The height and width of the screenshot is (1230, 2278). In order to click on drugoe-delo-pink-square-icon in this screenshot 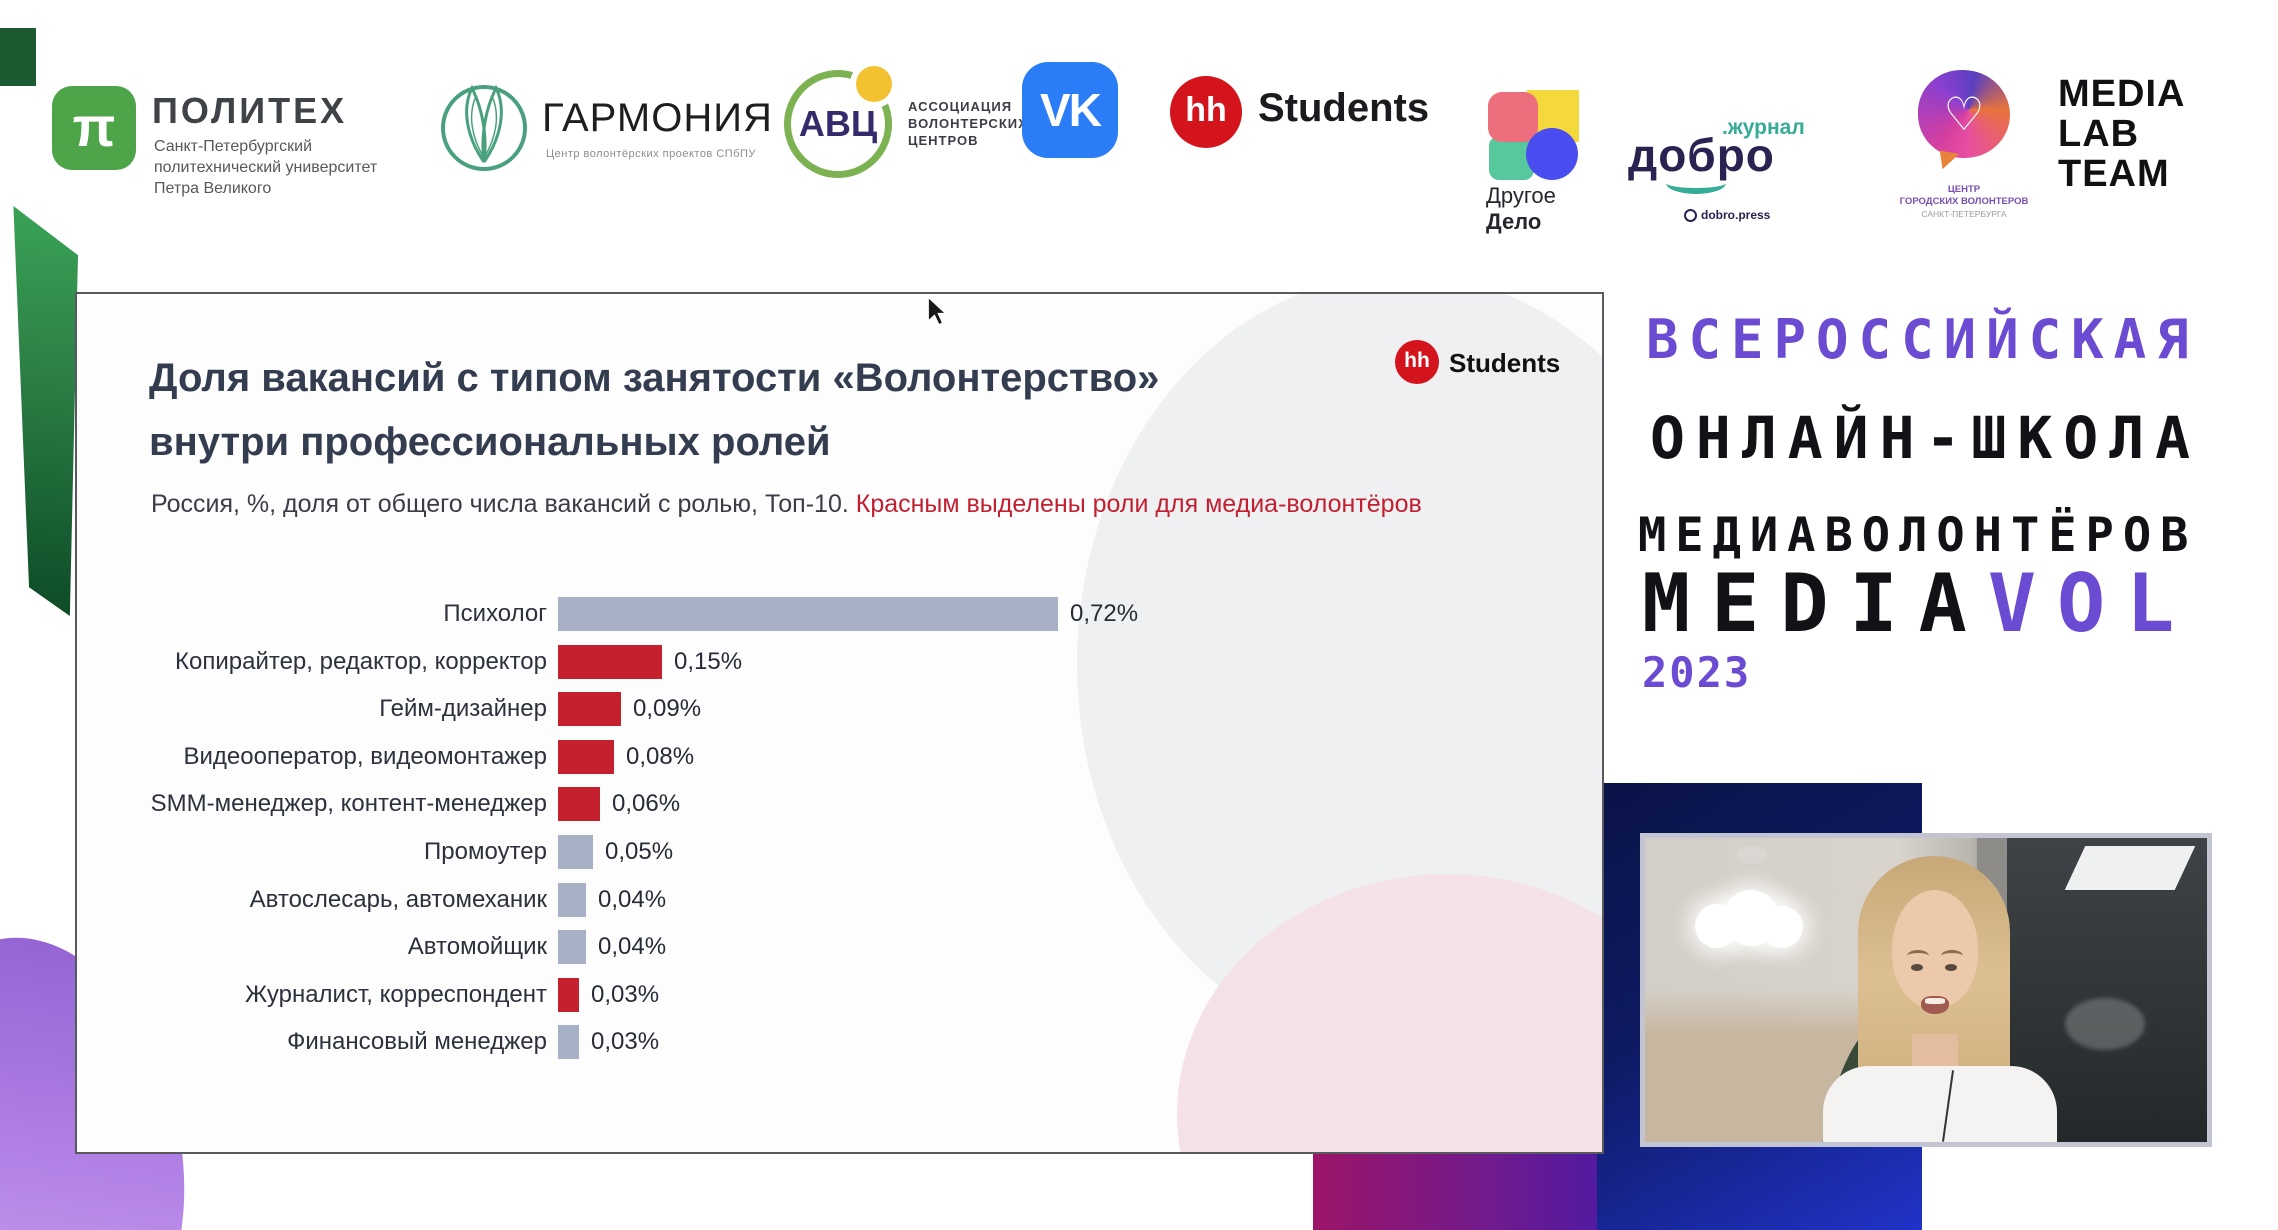, I will do `click(1513, 117)`.